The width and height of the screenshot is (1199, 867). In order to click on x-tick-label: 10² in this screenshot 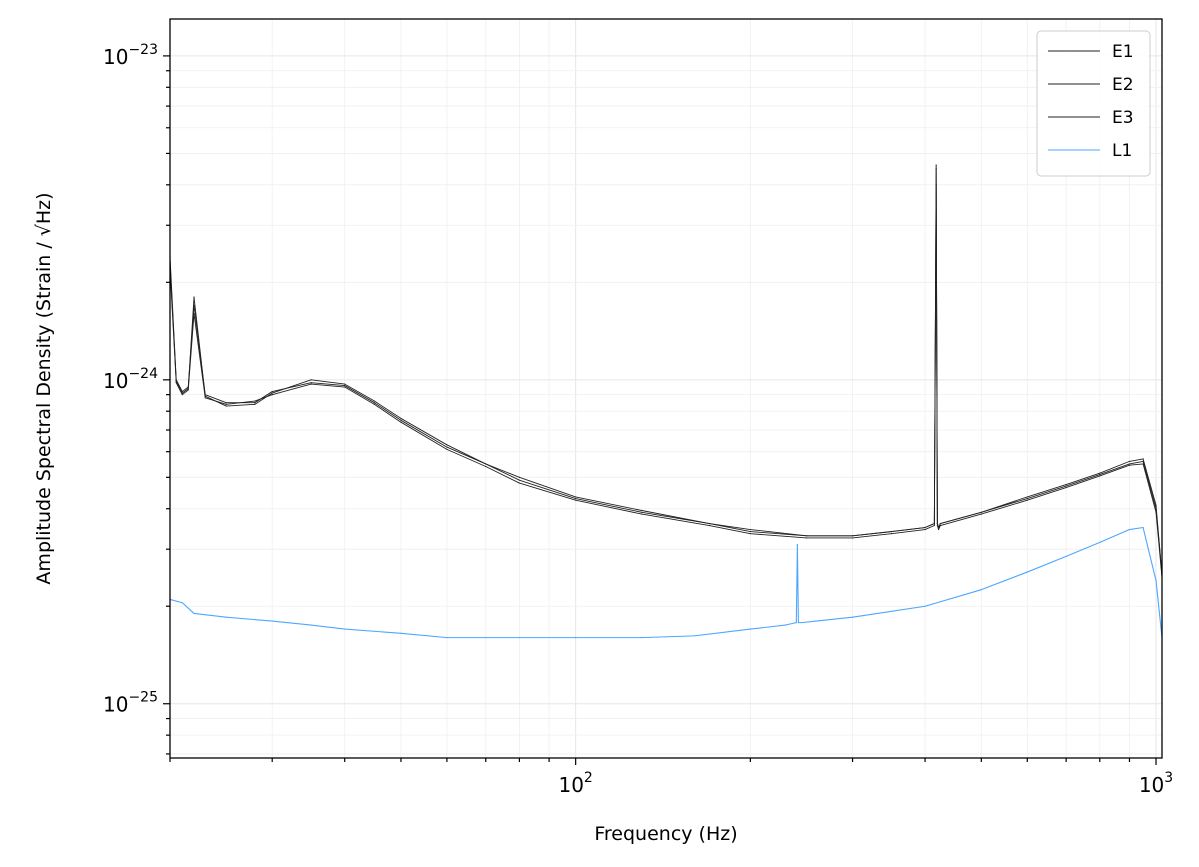, I will do `click(575, 783)`.